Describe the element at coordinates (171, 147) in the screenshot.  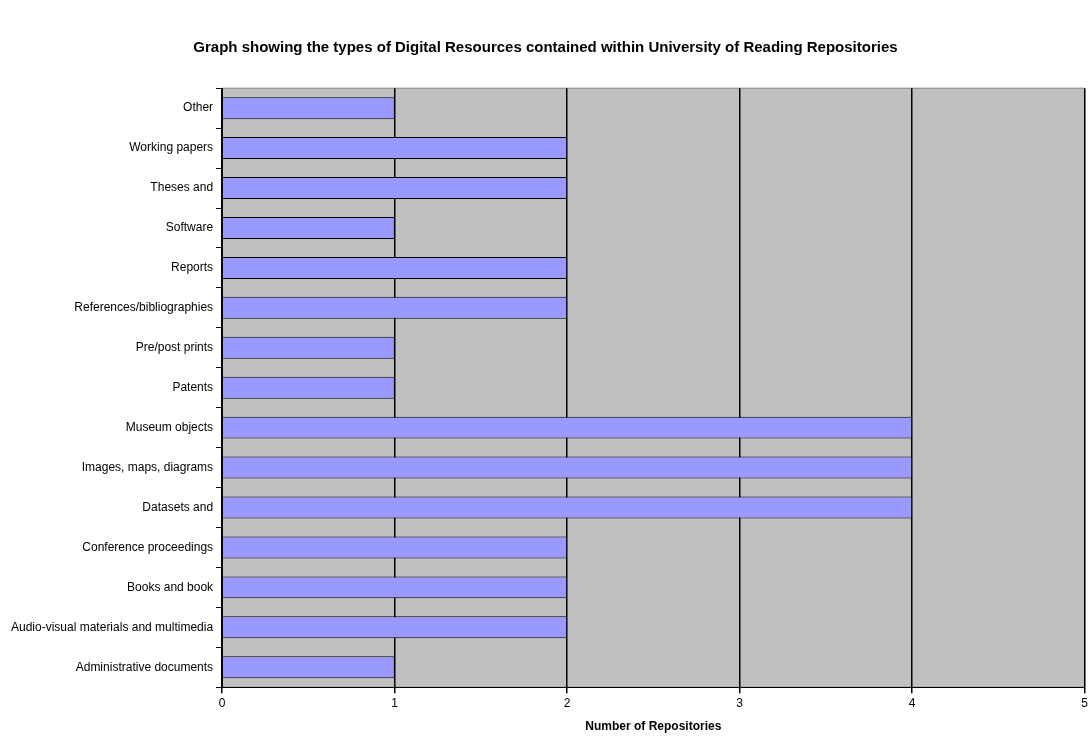
I see `y-tick-label: Working papers` at that location.